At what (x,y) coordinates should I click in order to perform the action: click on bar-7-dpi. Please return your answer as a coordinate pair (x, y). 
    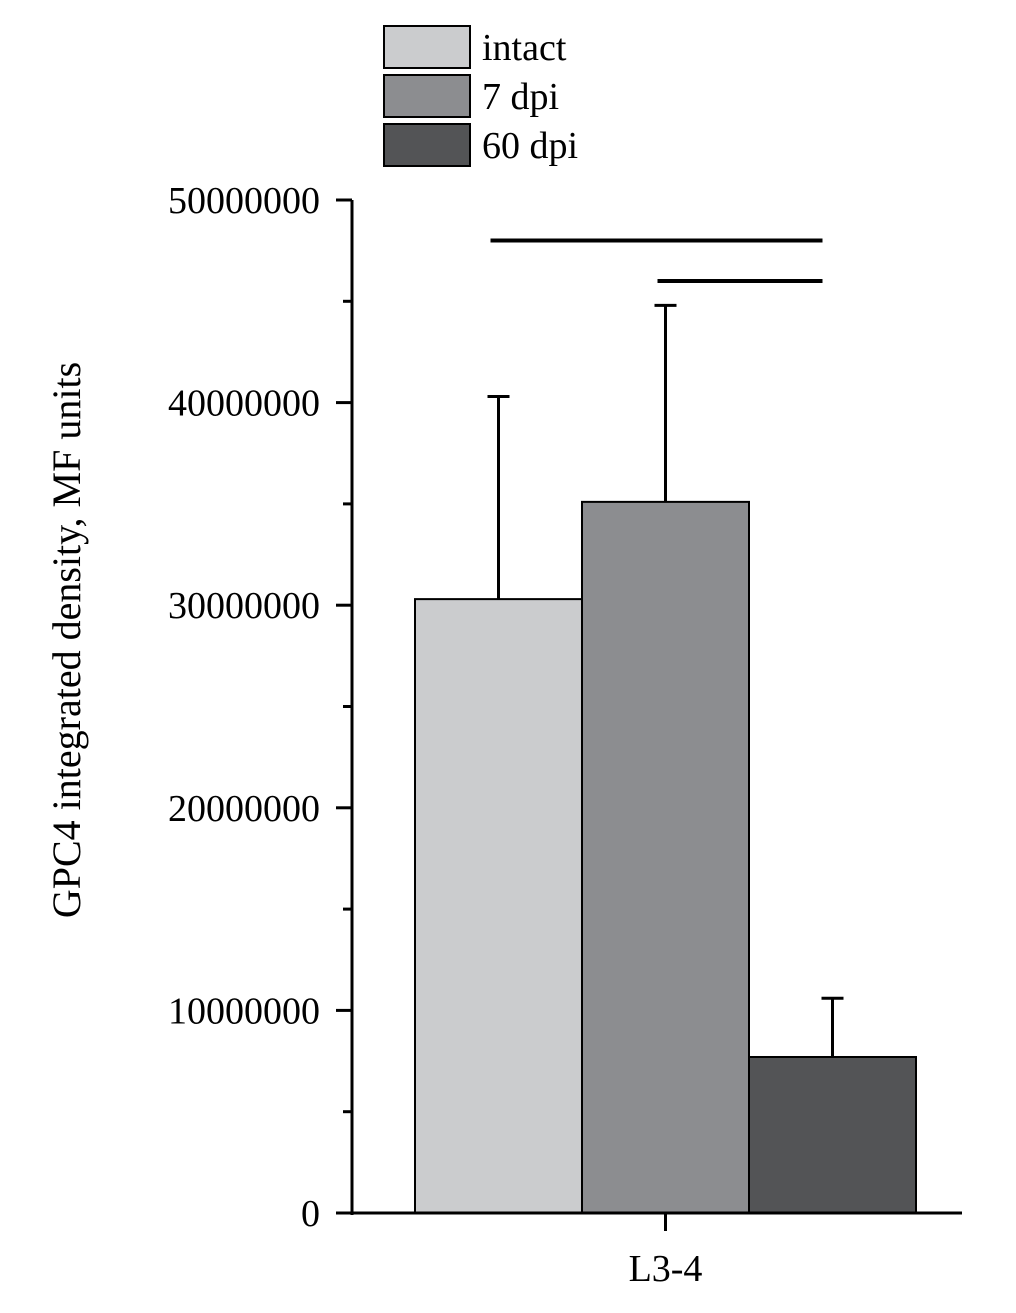
    Looking at the image, I should click on (665, 857).